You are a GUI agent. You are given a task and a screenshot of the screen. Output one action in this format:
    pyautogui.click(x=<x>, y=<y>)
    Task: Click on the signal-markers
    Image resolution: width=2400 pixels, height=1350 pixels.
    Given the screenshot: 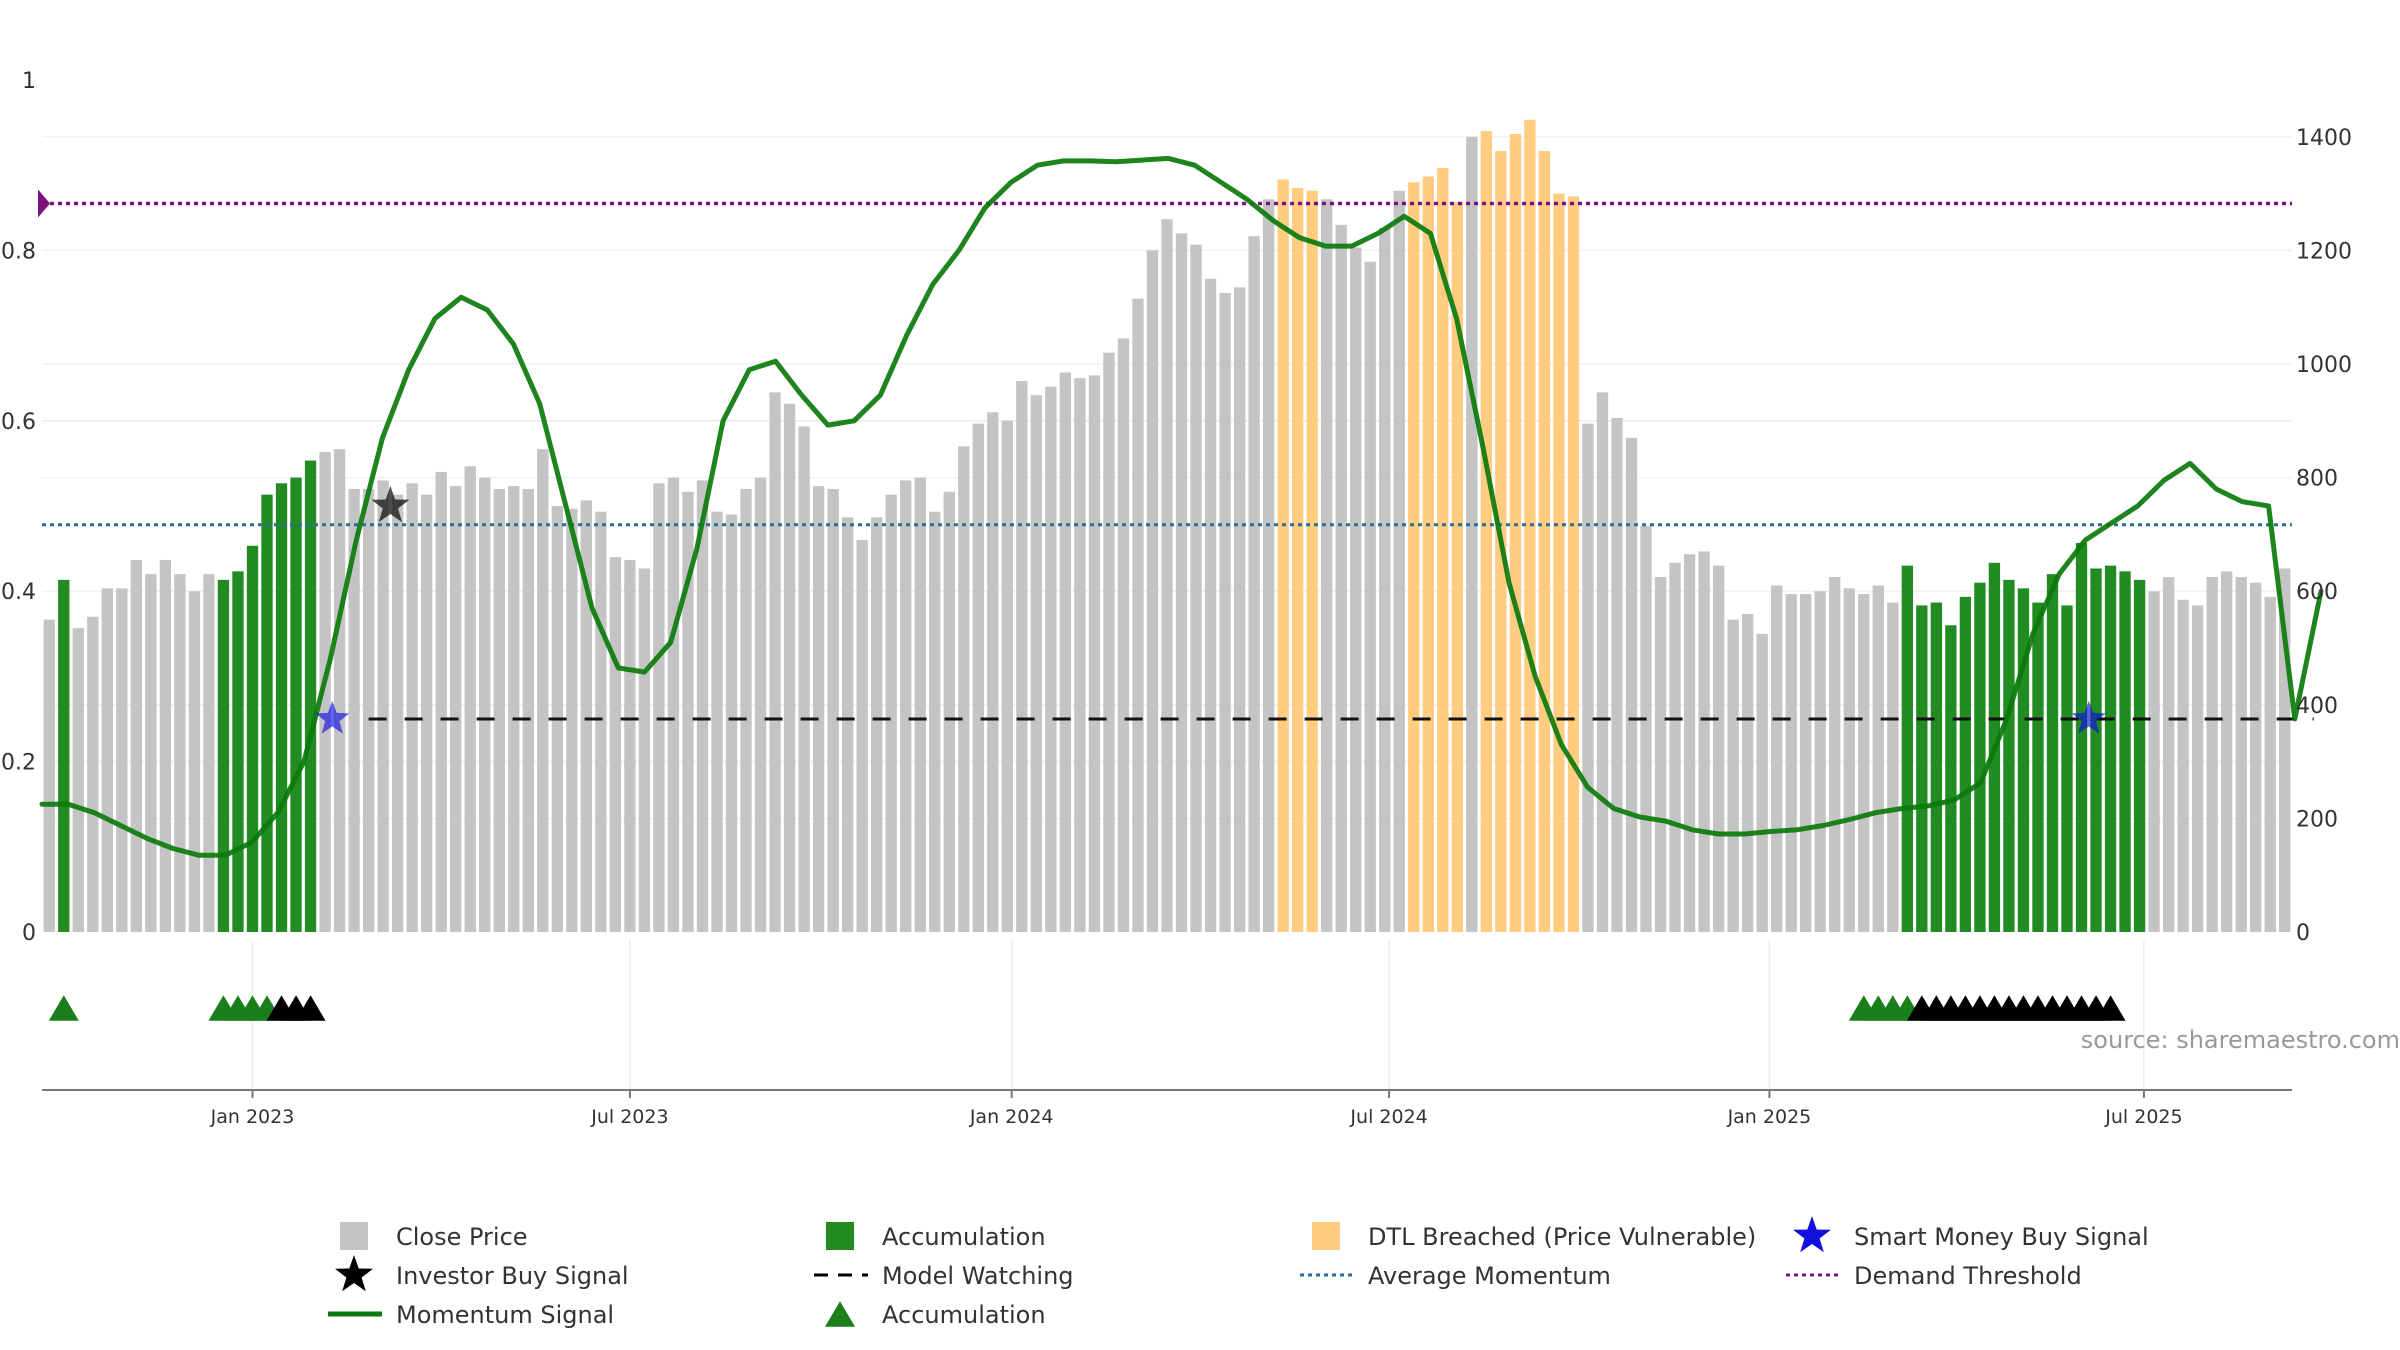 What is the action you would take?
    pyautogui.click(x=1210, y=610)
    